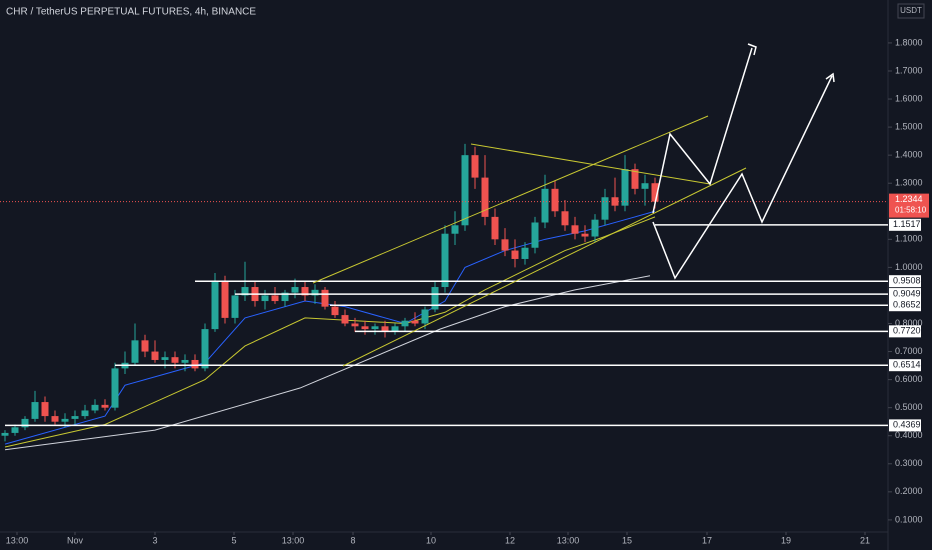 The height and width of the screenshot is (550, 932). What do you see at coordinates (909, 435) in the screenshot?
I see `y-tick-label: 0.4000` at bounding box center [909, 435].